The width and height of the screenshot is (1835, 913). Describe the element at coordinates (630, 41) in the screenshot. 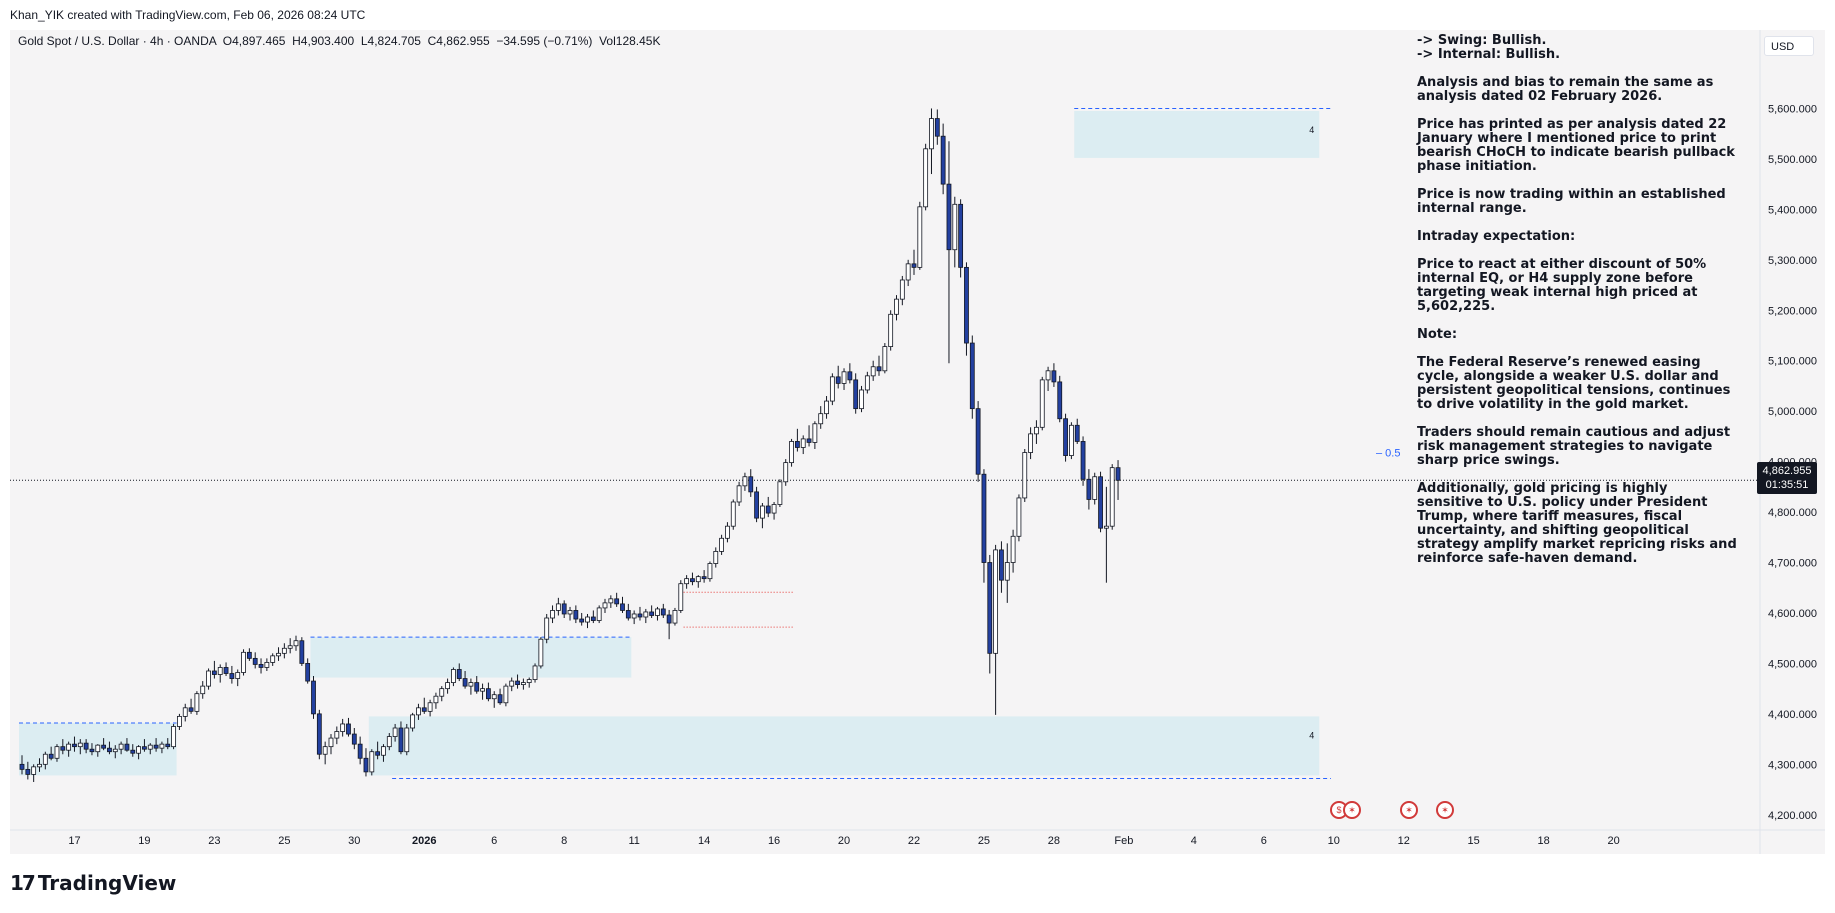

I see `legend-volume: Vol128.45K` at that location.